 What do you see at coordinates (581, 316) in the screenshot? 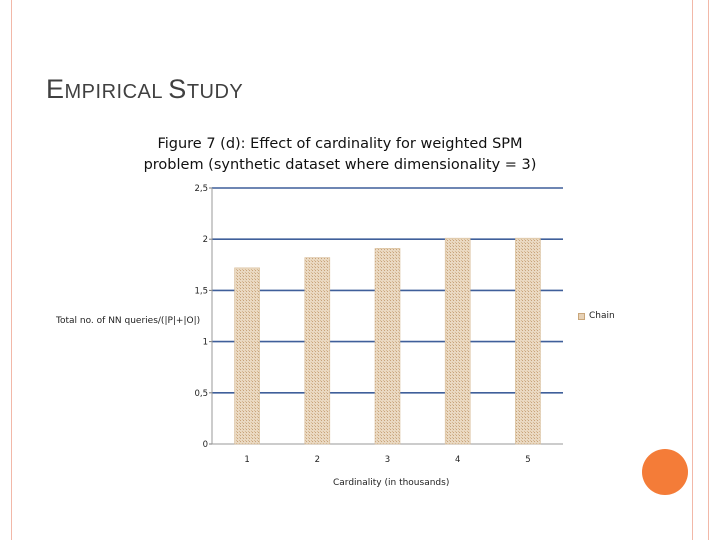
I see `legend-swatch` at bounding box center [581, 316].